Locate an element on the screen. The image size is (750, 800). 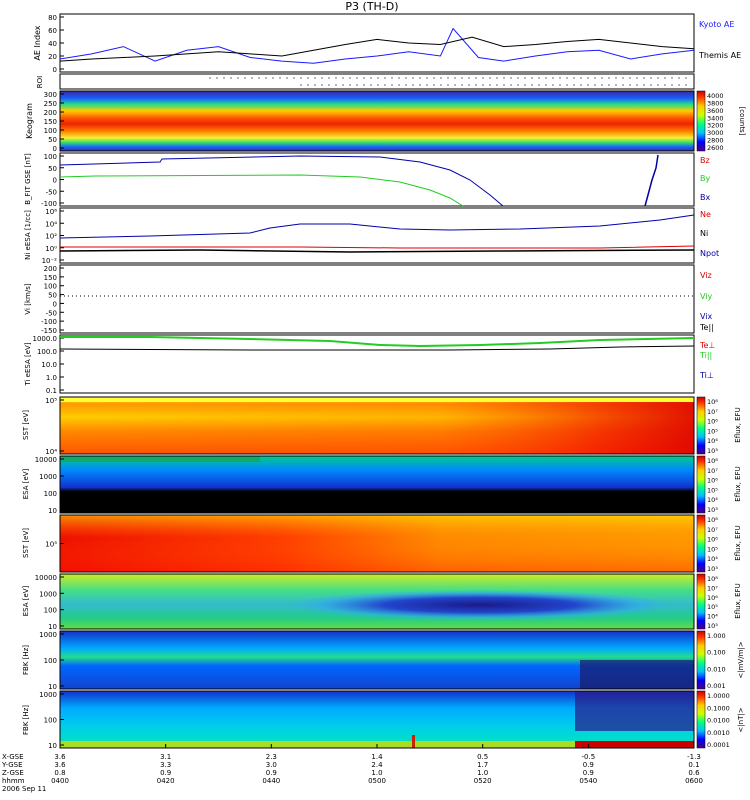
bfield-ytick-label: 0 is located at coordinates (55, 181).